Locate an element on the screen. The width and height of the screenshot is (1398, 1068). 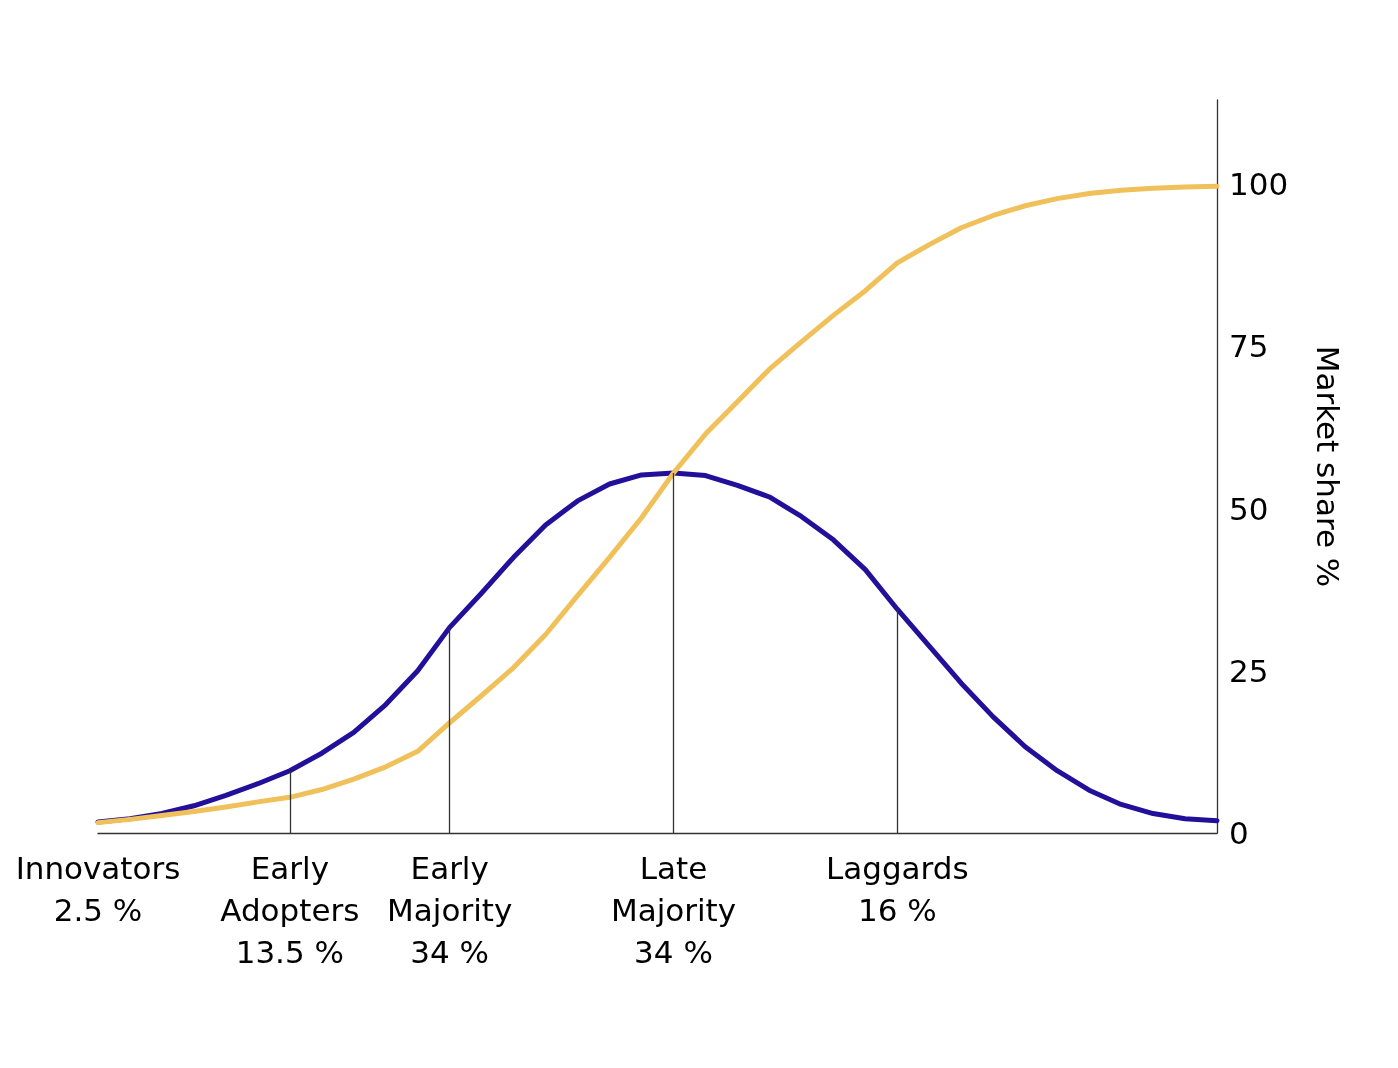
y-tick-label: 50 is located at coordinates (1249, 508).